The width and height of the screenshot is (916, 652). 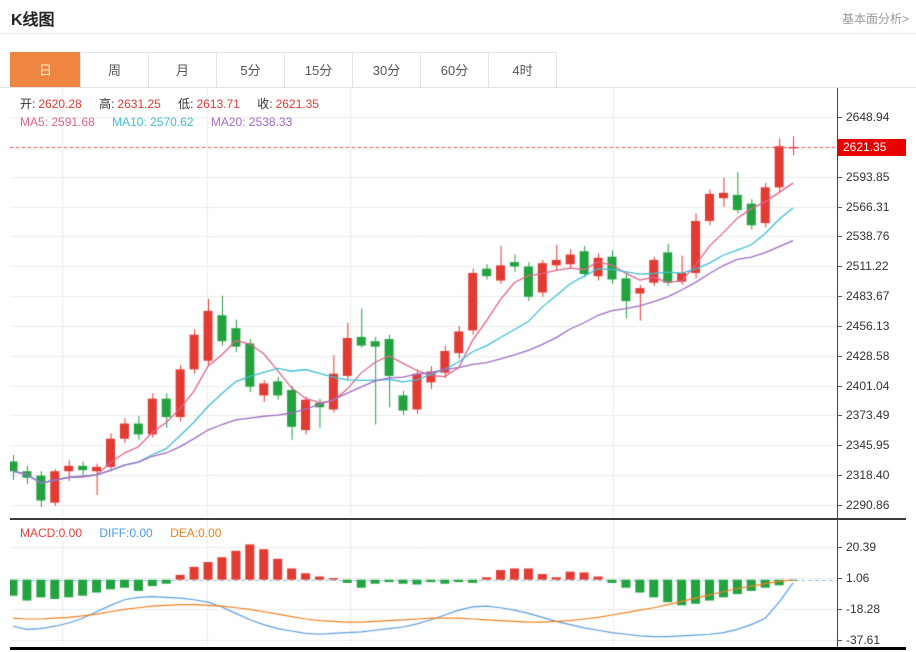 I want to click on dea-label: DEA:, so click(x=184, y=533).